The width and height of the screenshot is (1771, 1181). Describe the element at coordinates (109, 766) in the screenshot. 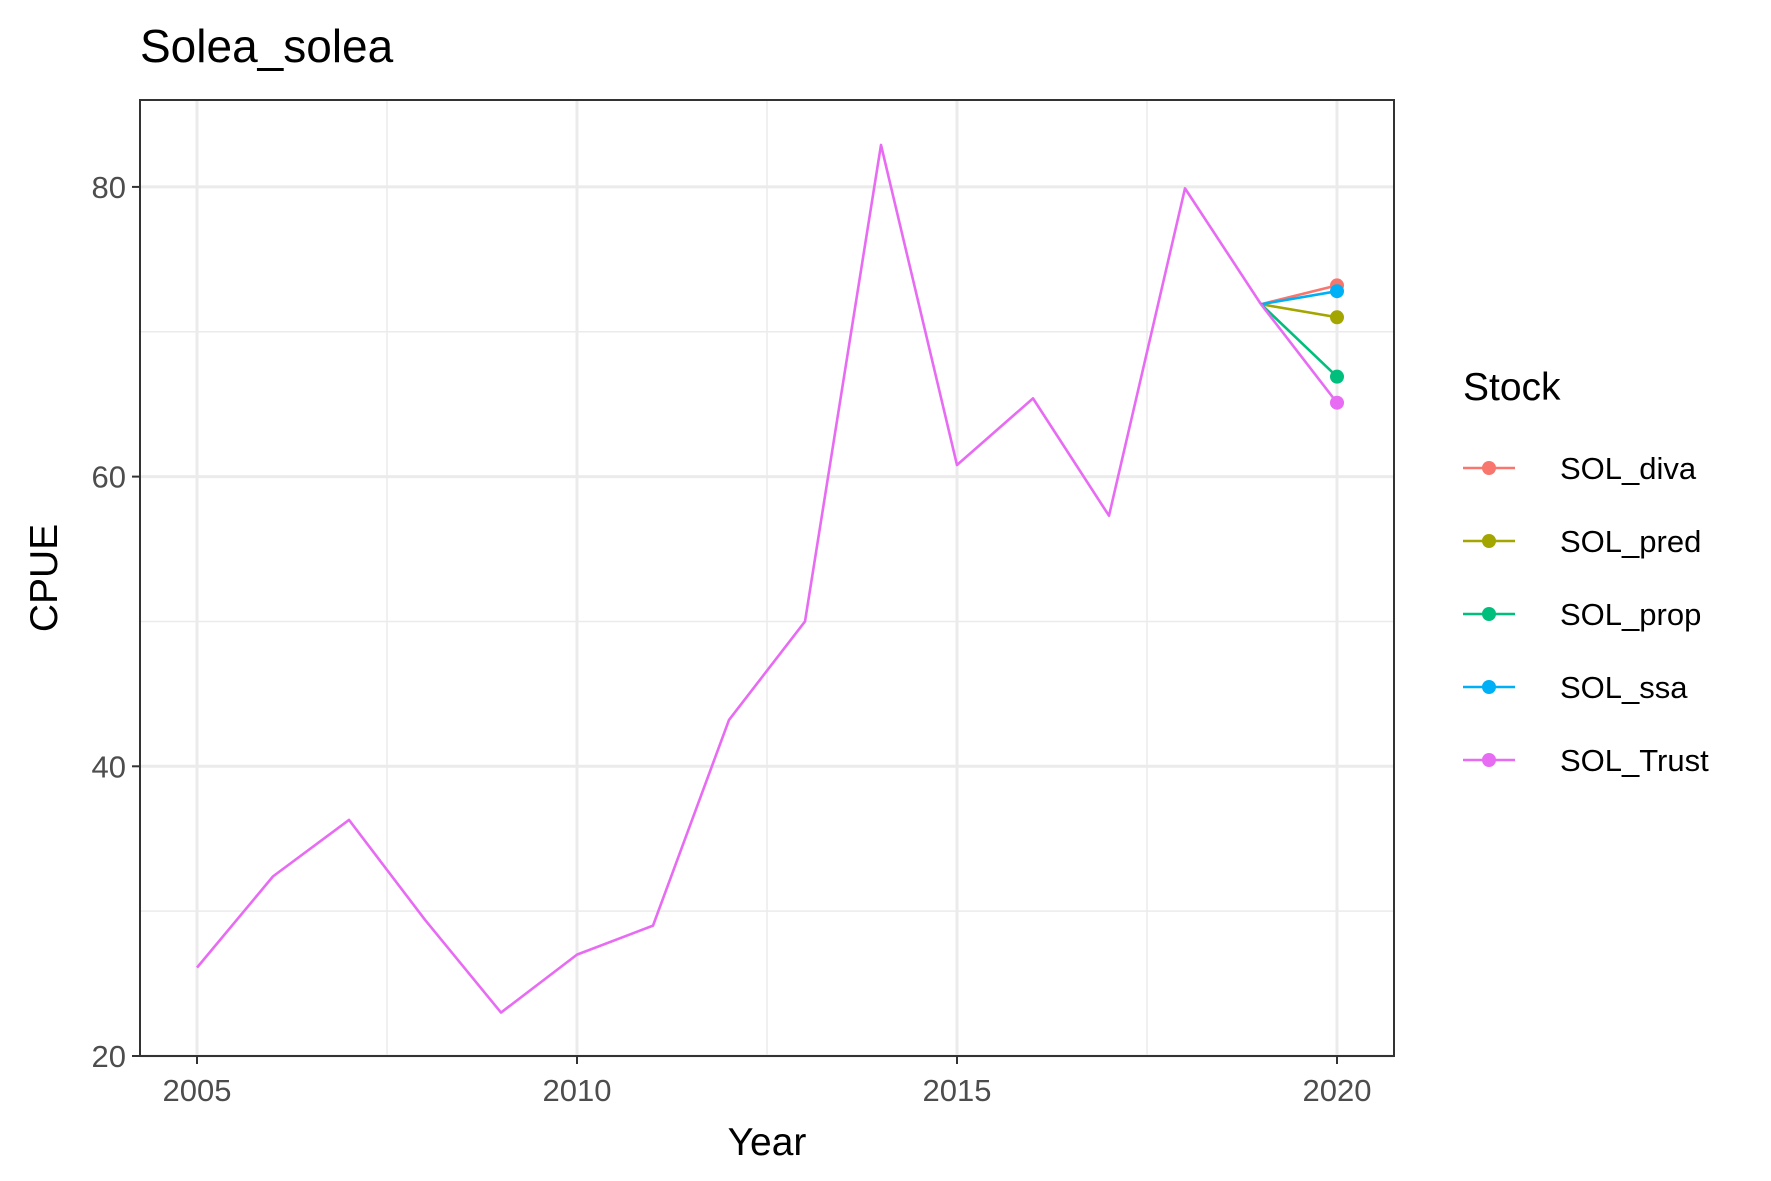

I see `y-tick-label: 40` at that location.